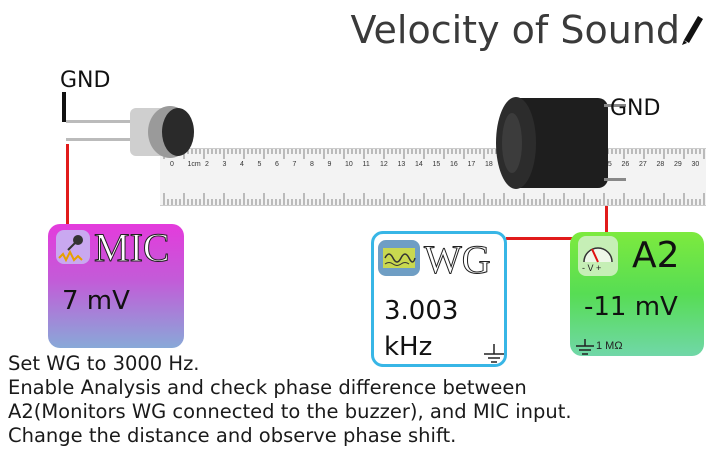 This screenshot has width=706, height=472. What do you see at coordinates (625, 164) in the screenshot?
I see `ruler-label: 26` at bounding box center [625, 164].